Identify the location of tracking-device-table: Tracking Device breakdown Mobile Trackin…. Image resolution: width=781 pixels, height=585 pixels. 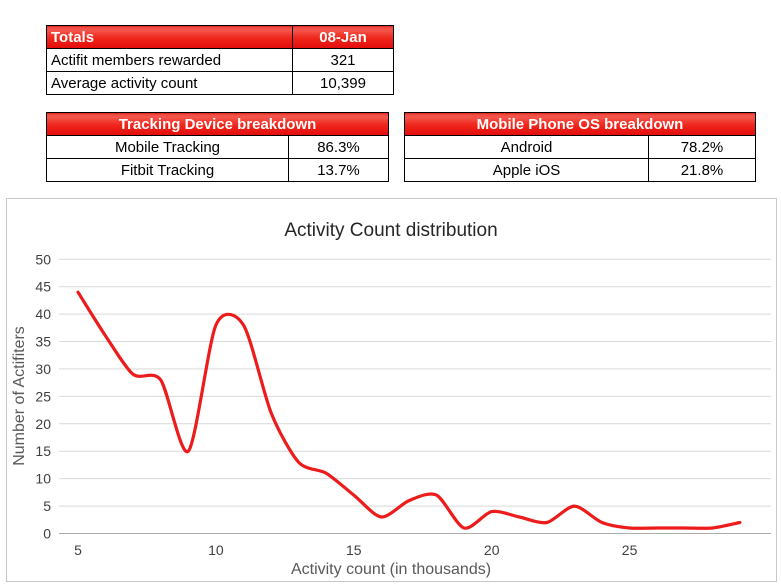
(217, 147).